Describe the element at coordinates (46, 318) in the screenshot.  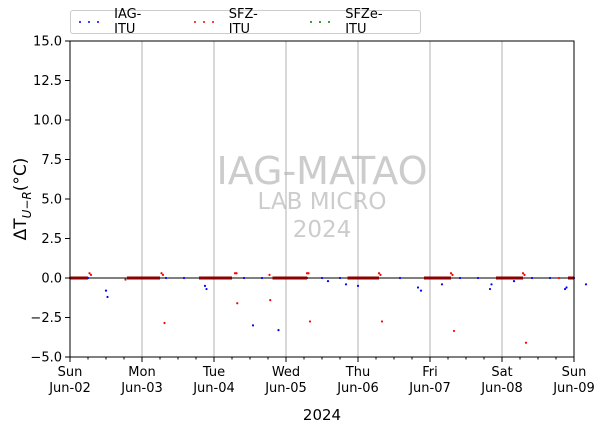
I see `y-tick-label: −2.5` at that location.